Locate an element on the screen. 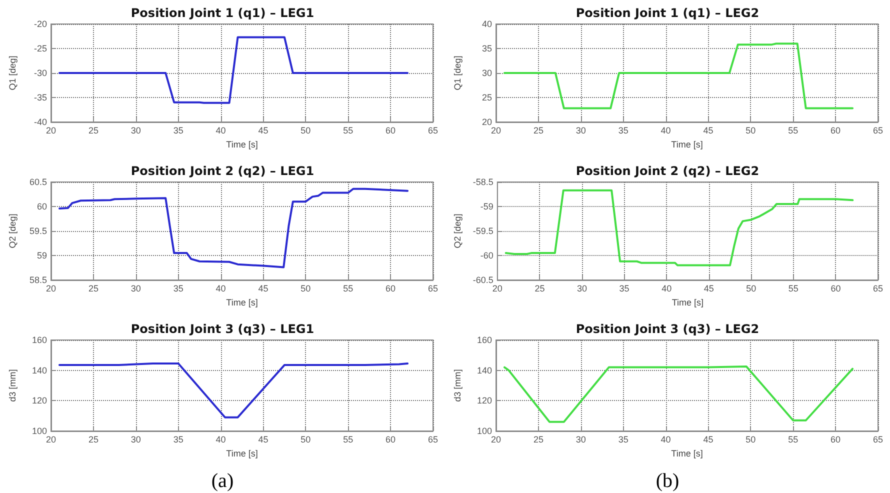 The width and height of the screenshot is (890, 493). y-tick-label: -35 is located at coordinates (40, 97).